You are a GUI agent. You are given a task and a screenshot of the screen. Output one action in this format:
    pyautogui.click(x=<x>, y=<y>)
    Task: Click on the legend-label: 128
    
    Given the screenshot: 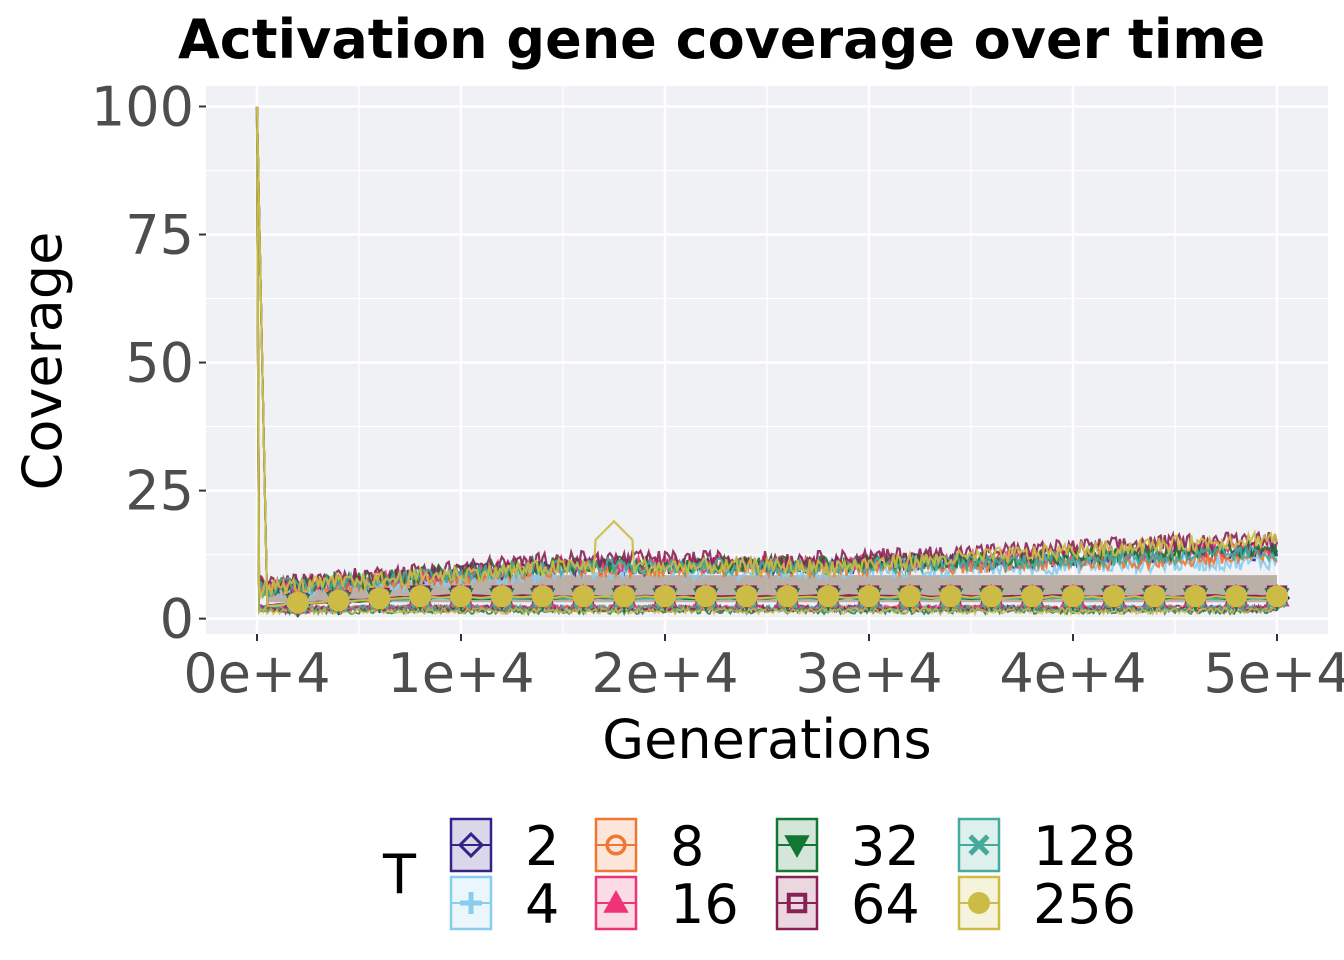 What is the action you would take?
    pyautogui.click(x=1084, y=846)
    